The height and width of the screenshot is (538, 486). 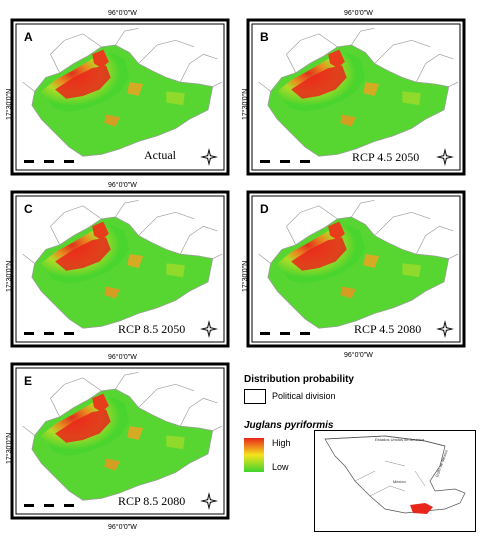 What do you see at coordinates (254, 455) in the screenshot?
I see `color-ramp` at bounding box center [254, 455].